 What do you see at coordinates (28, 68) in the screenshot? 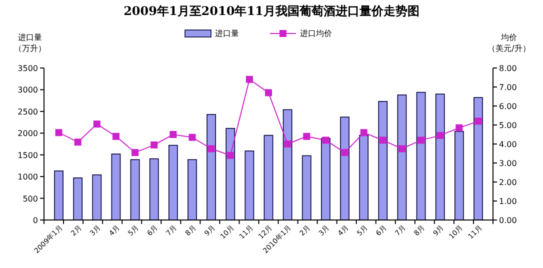
I see `y-tick-label: 3500` at bounding box center [28, 68].